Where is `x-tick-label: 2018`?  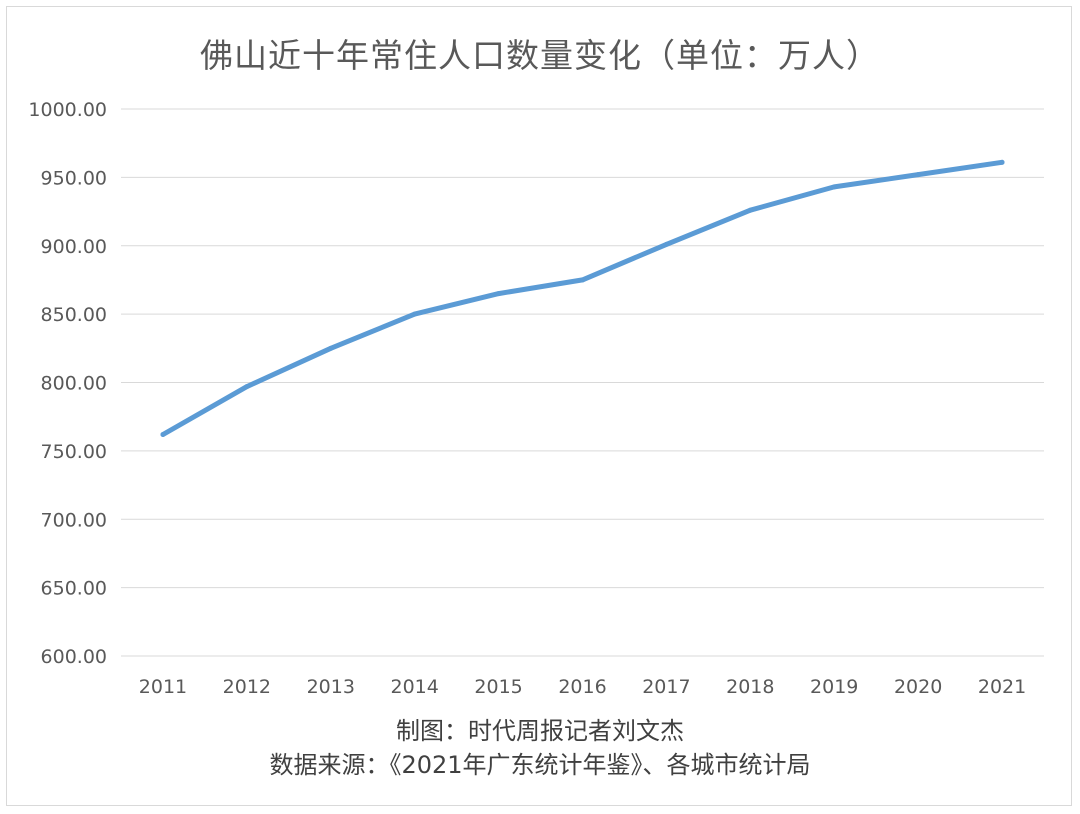
x-tick-label: 2018 is located at coordinates (750, 687).